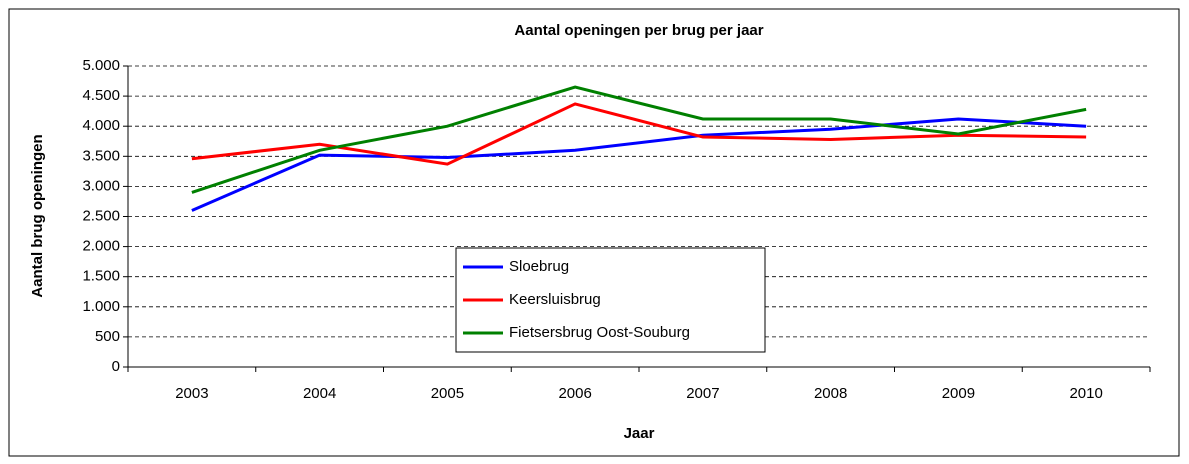 The image size is (1189, 464). I want to click on y-axis-label: Aantal brug openingen, so click(37, 215).